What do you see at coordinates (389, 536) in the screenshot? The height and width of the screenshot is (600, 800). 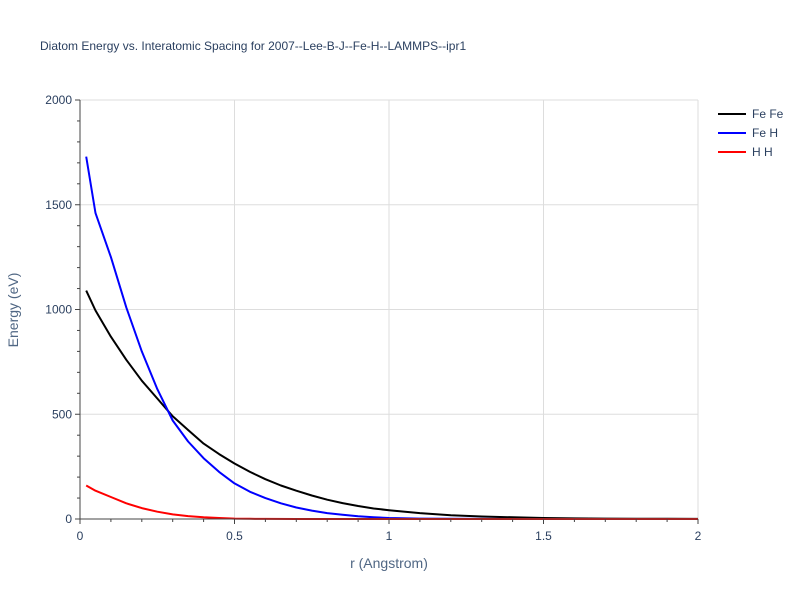 I see `x-tick-label: 1` at bounding box center [389, 536].